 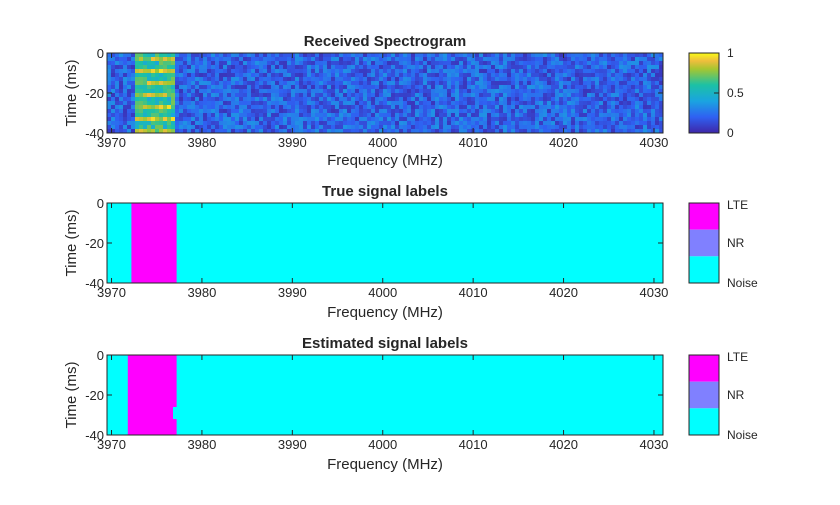 What do you see at coordinates (704, 269) in the screenshot?
I see `class-swatch-noise` at bounding box center [704, 269].